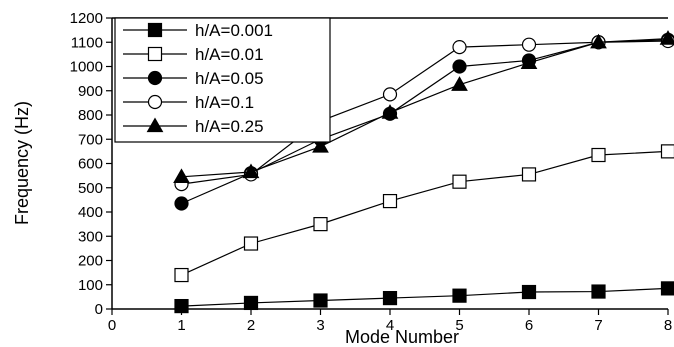 The width and height of the screenshot is (674, 347). What do you see at coordinates (390, 325) in the screenshot?
I see `x-tick-label: 4` at bounding box center [390, 325].